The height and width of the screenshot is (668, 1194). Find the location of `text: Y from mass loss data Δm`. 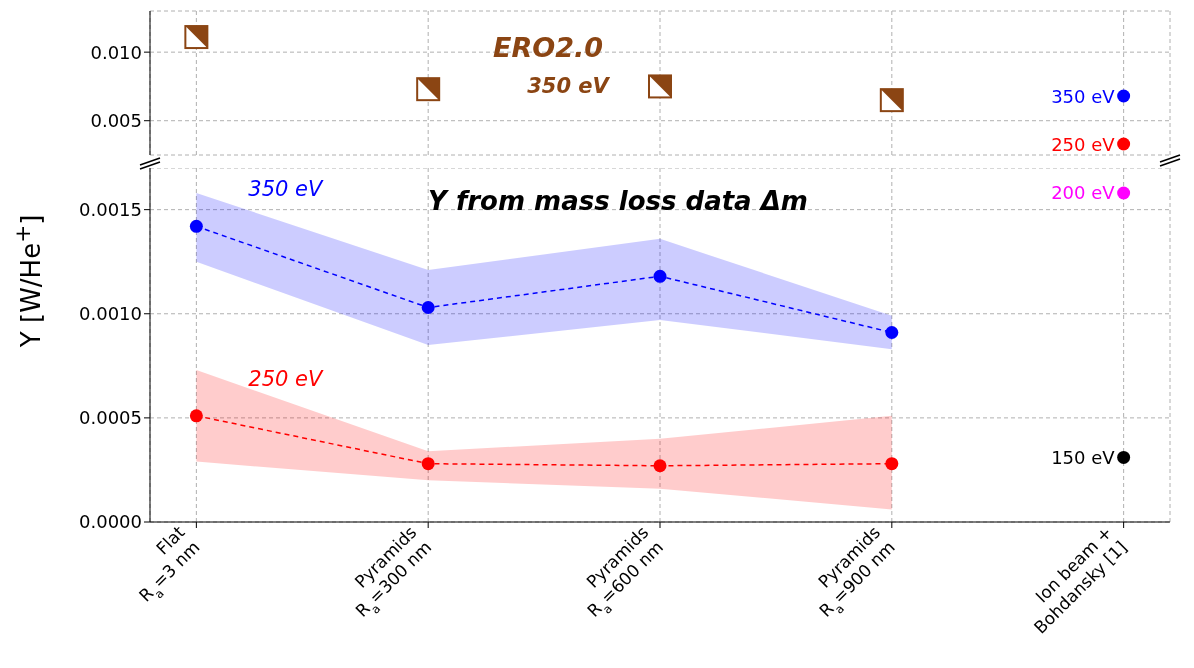

text: Y from mass loss data Δm is located at coordinates (618, 201).